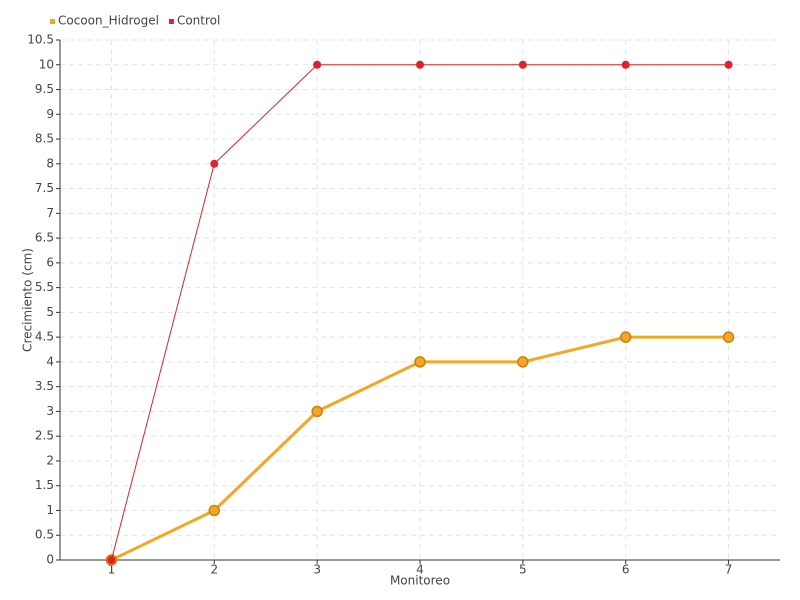 Image resolution: width=800 pixels, height=600 pixels. I want to click on y-tick-label: 1.5, so click(44, 485).